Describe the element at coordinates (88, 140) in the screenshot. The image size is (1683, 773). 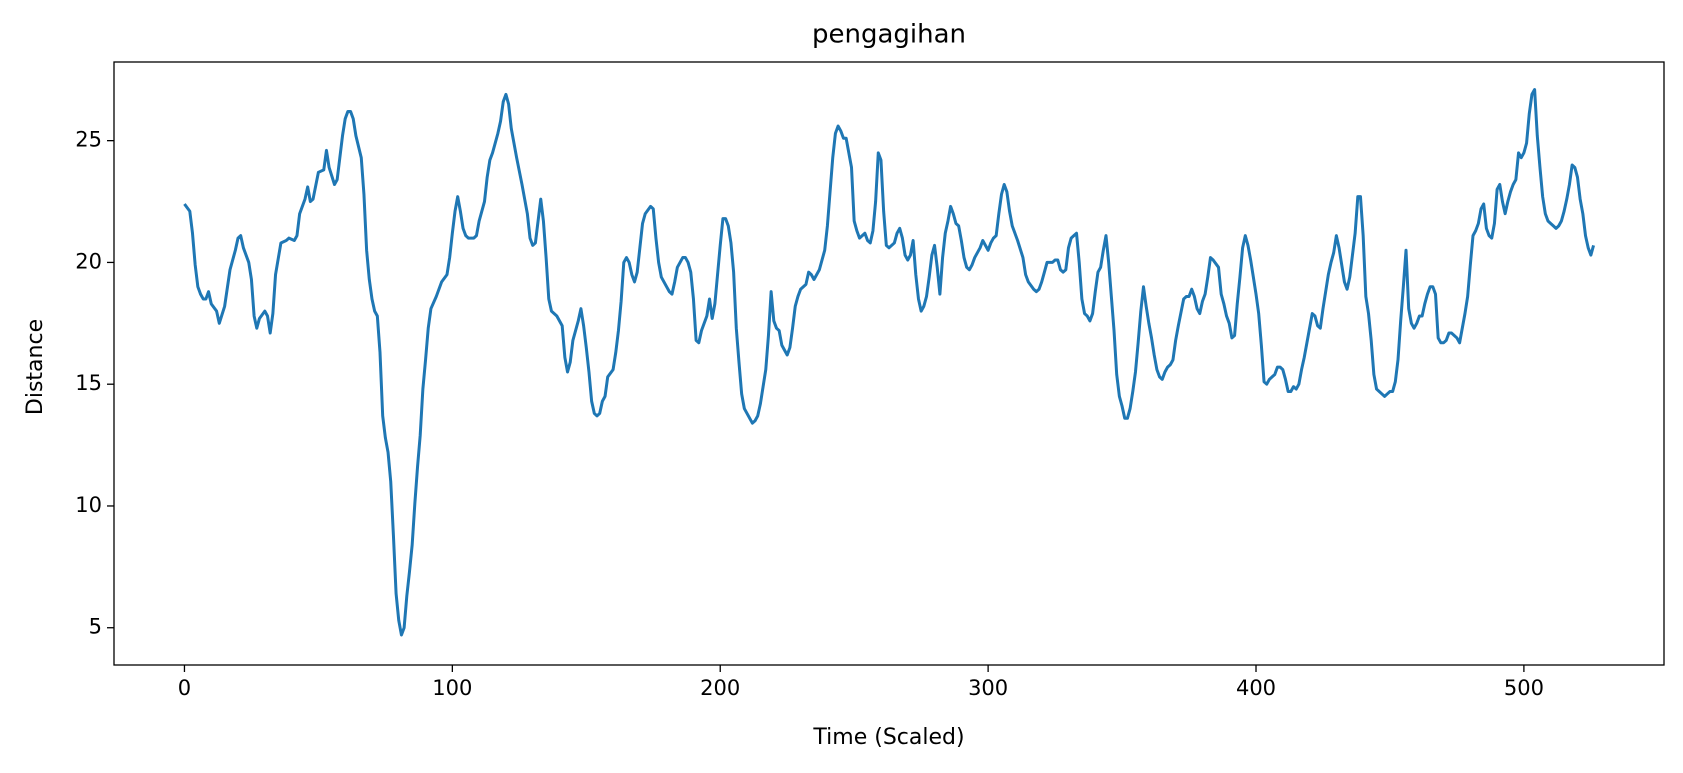
I see `y-tick-label: 25` at that location.